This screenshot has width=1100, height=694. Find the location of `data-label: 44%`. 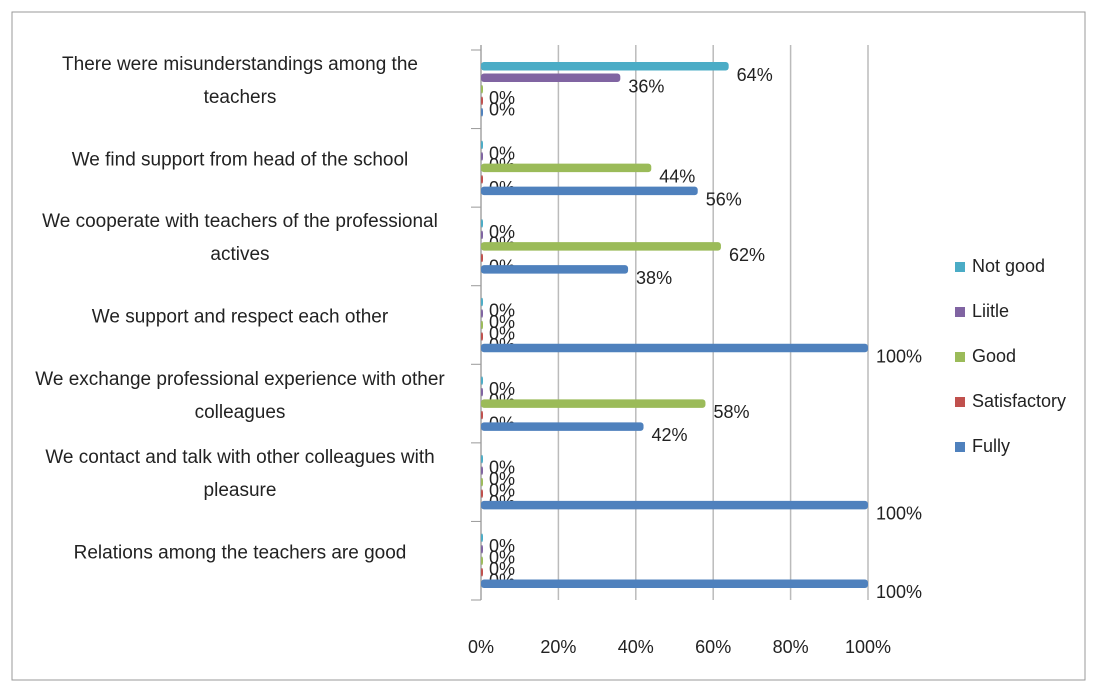

data-label: 44% is located at coordinates (677, 176).